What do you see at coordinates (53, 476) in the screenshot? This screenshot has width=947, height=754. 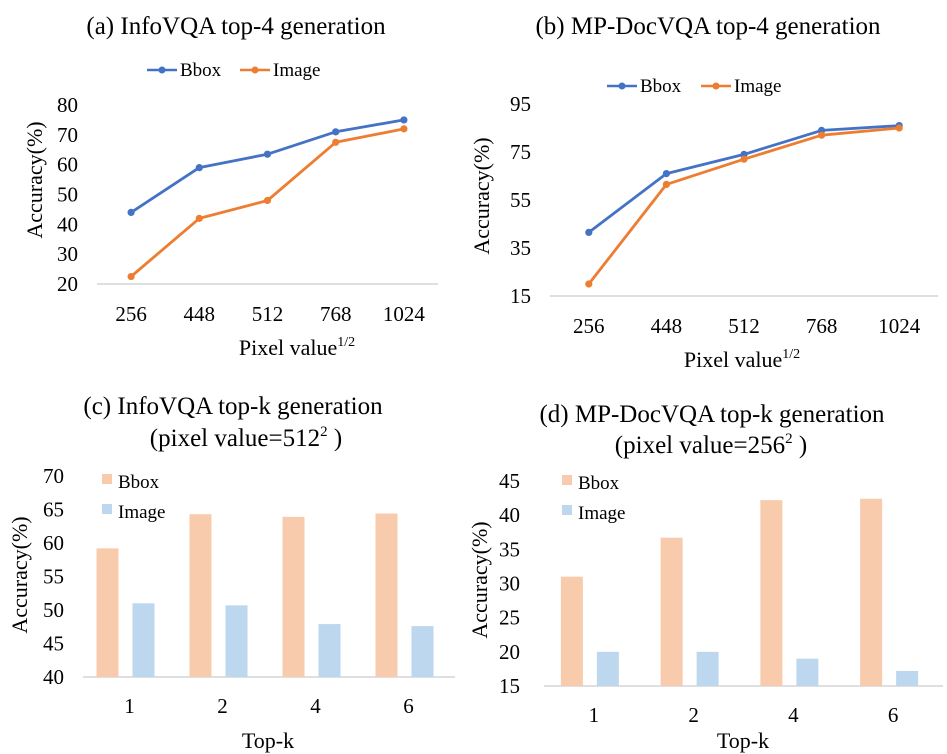 I see `chart-c-ytick-70: 70` at bounding box center [53, 476].